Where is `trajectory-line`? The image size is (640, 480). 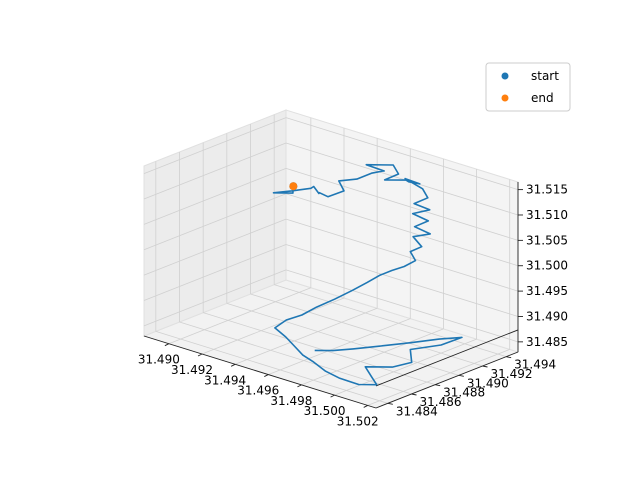 trajectory-line is located at coordinates (367, 274).